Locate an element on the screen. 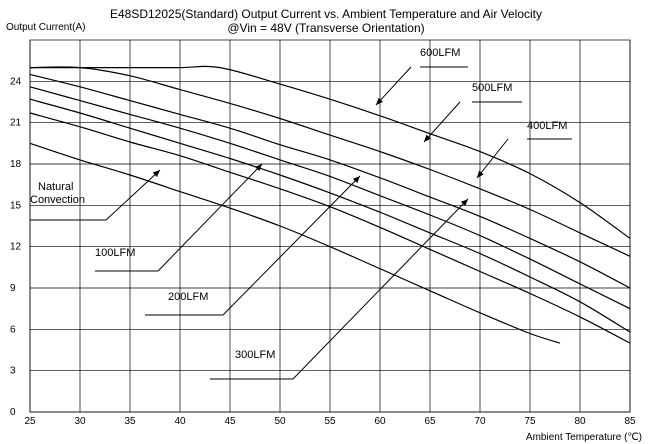 The width and height of the screenshot is (652, 444). y-tick-label: 12 is located at coordinates (16, 247).